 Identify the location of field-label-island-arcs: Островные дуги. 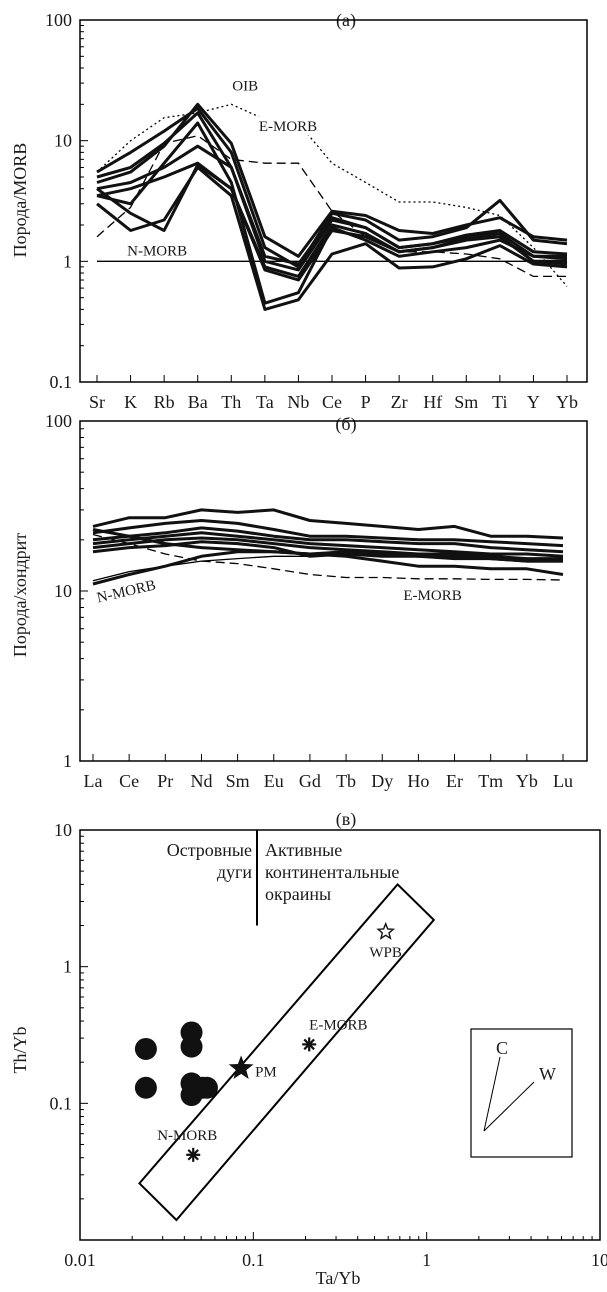
(210, 861).